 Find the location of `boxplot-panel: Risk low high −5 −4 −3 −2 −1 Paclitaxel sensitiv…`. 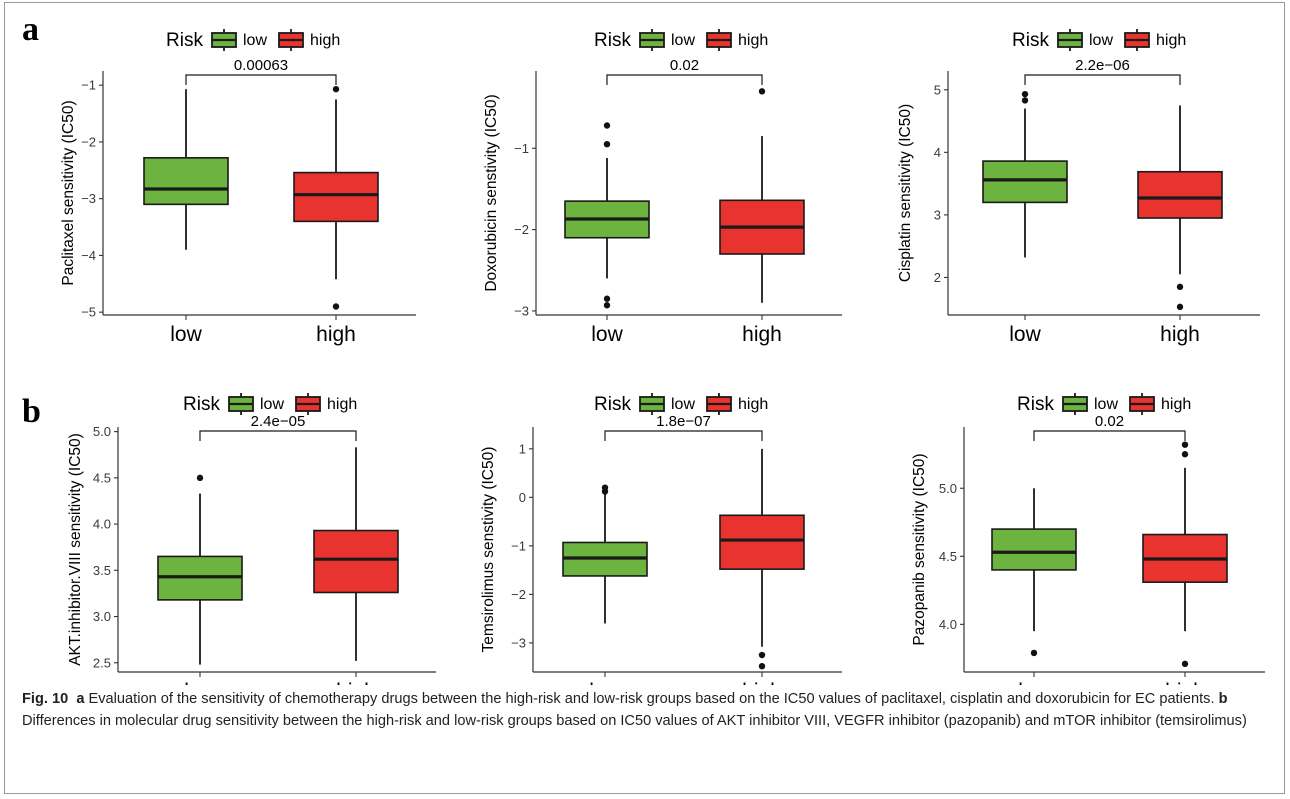

boxplot-panel: Risk low high −5 −4 −3 −2 −1 Paclitaxel sensitiv… is located at coordinates (238, 187).